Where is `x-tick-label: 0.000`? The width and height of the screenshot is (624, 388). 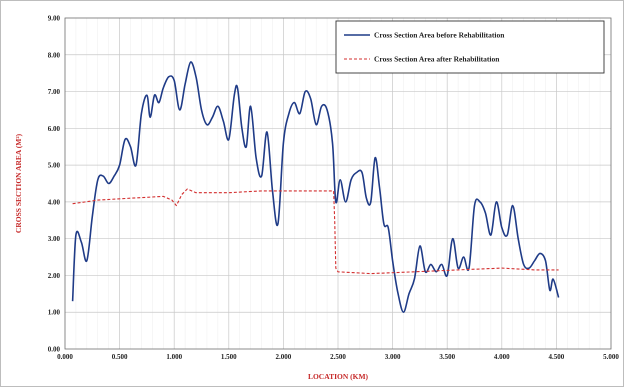
x-tick-label: 0.000 is located at coordinates (65, 357).